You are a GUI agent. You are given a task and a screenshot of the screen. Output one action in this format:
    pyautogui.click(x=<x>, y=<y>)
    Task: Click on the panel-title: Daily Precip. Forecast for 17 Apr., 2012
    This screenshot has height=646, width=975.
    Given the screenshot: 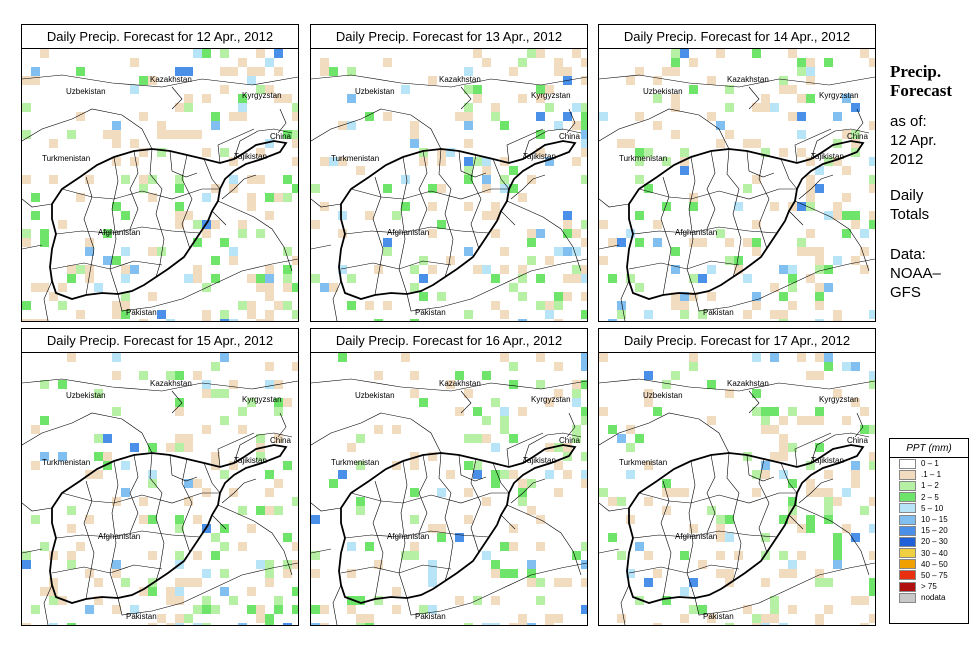 What is the action you would take?
    pyautogui.click(x=737, y=341)
    